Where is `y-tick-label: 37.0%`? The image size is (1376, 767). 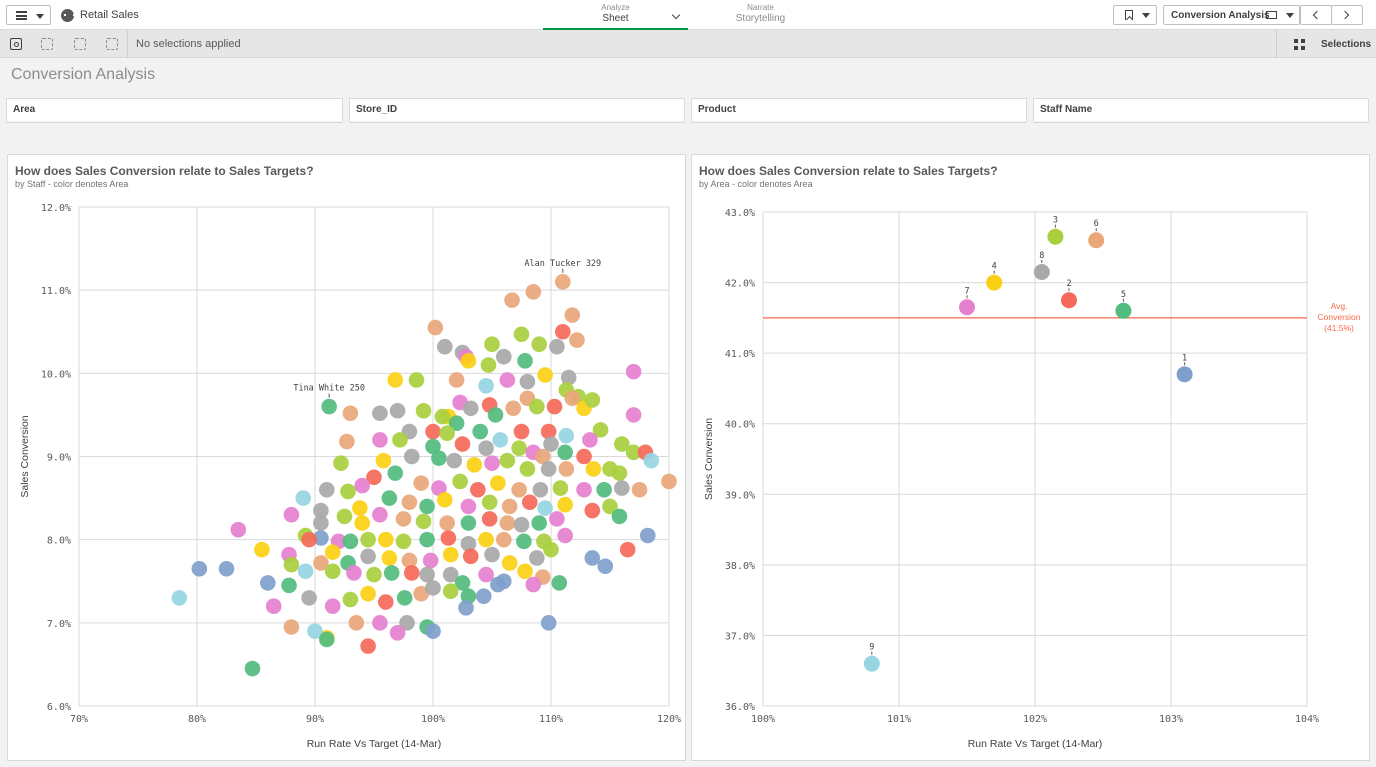
y-tick-label: 37.0% is located at coordinates (740, 636).